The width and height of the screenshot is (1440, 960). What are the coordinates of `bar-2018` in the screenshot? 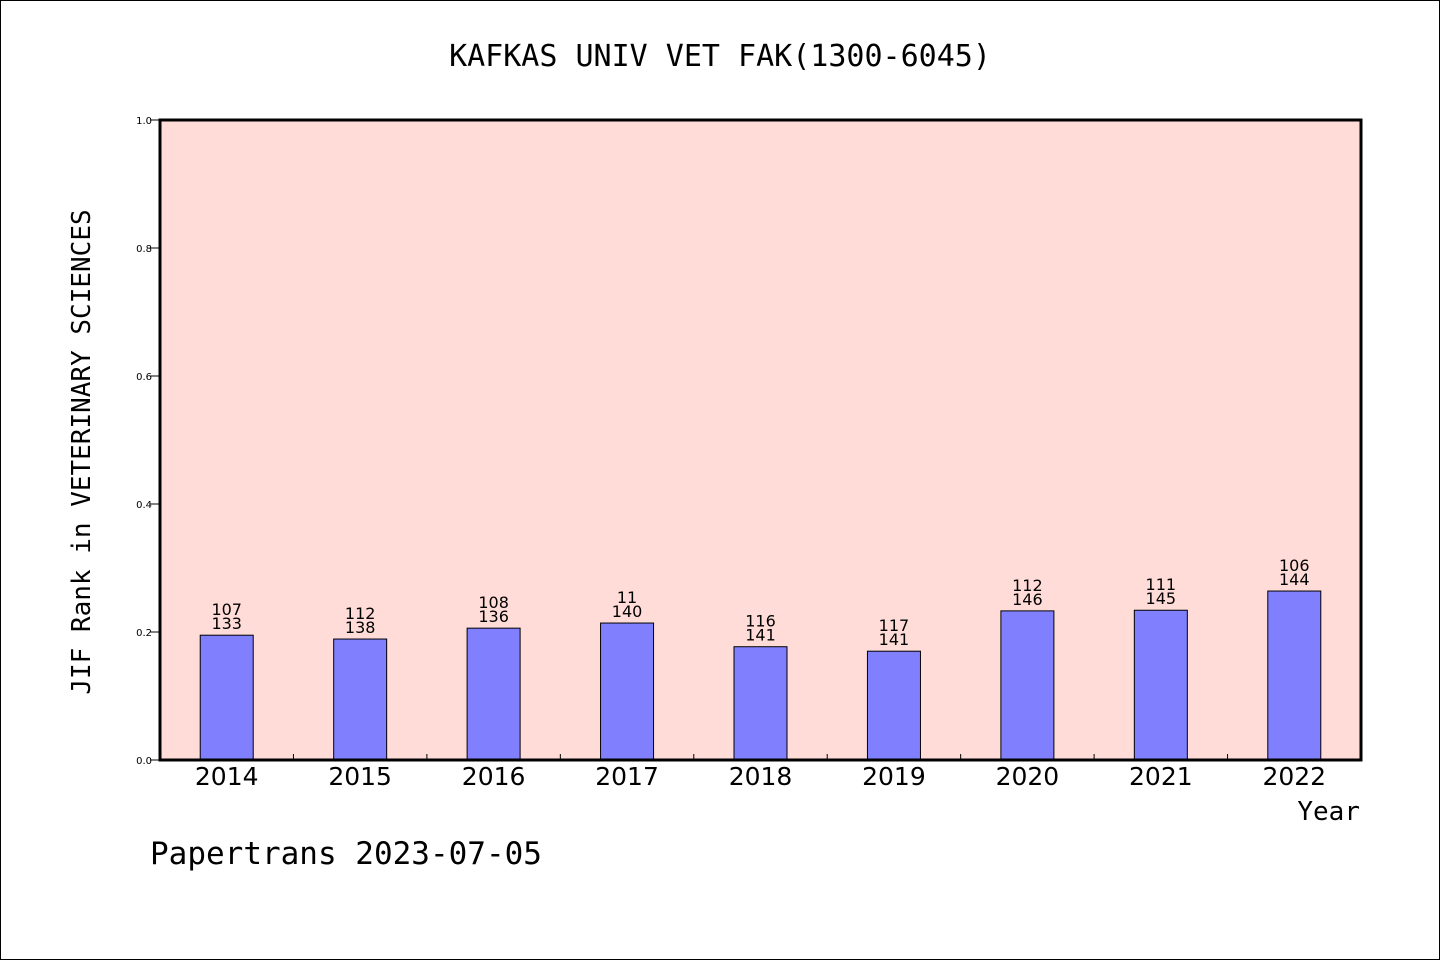 It's located at (760, 703).